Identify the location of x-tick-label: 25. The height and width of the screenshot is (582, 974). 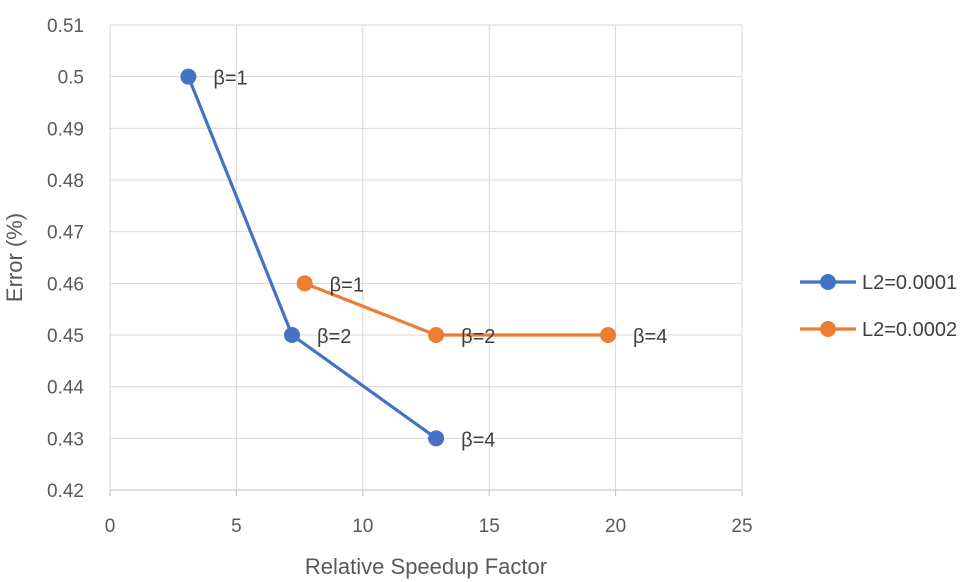
(741, 526).